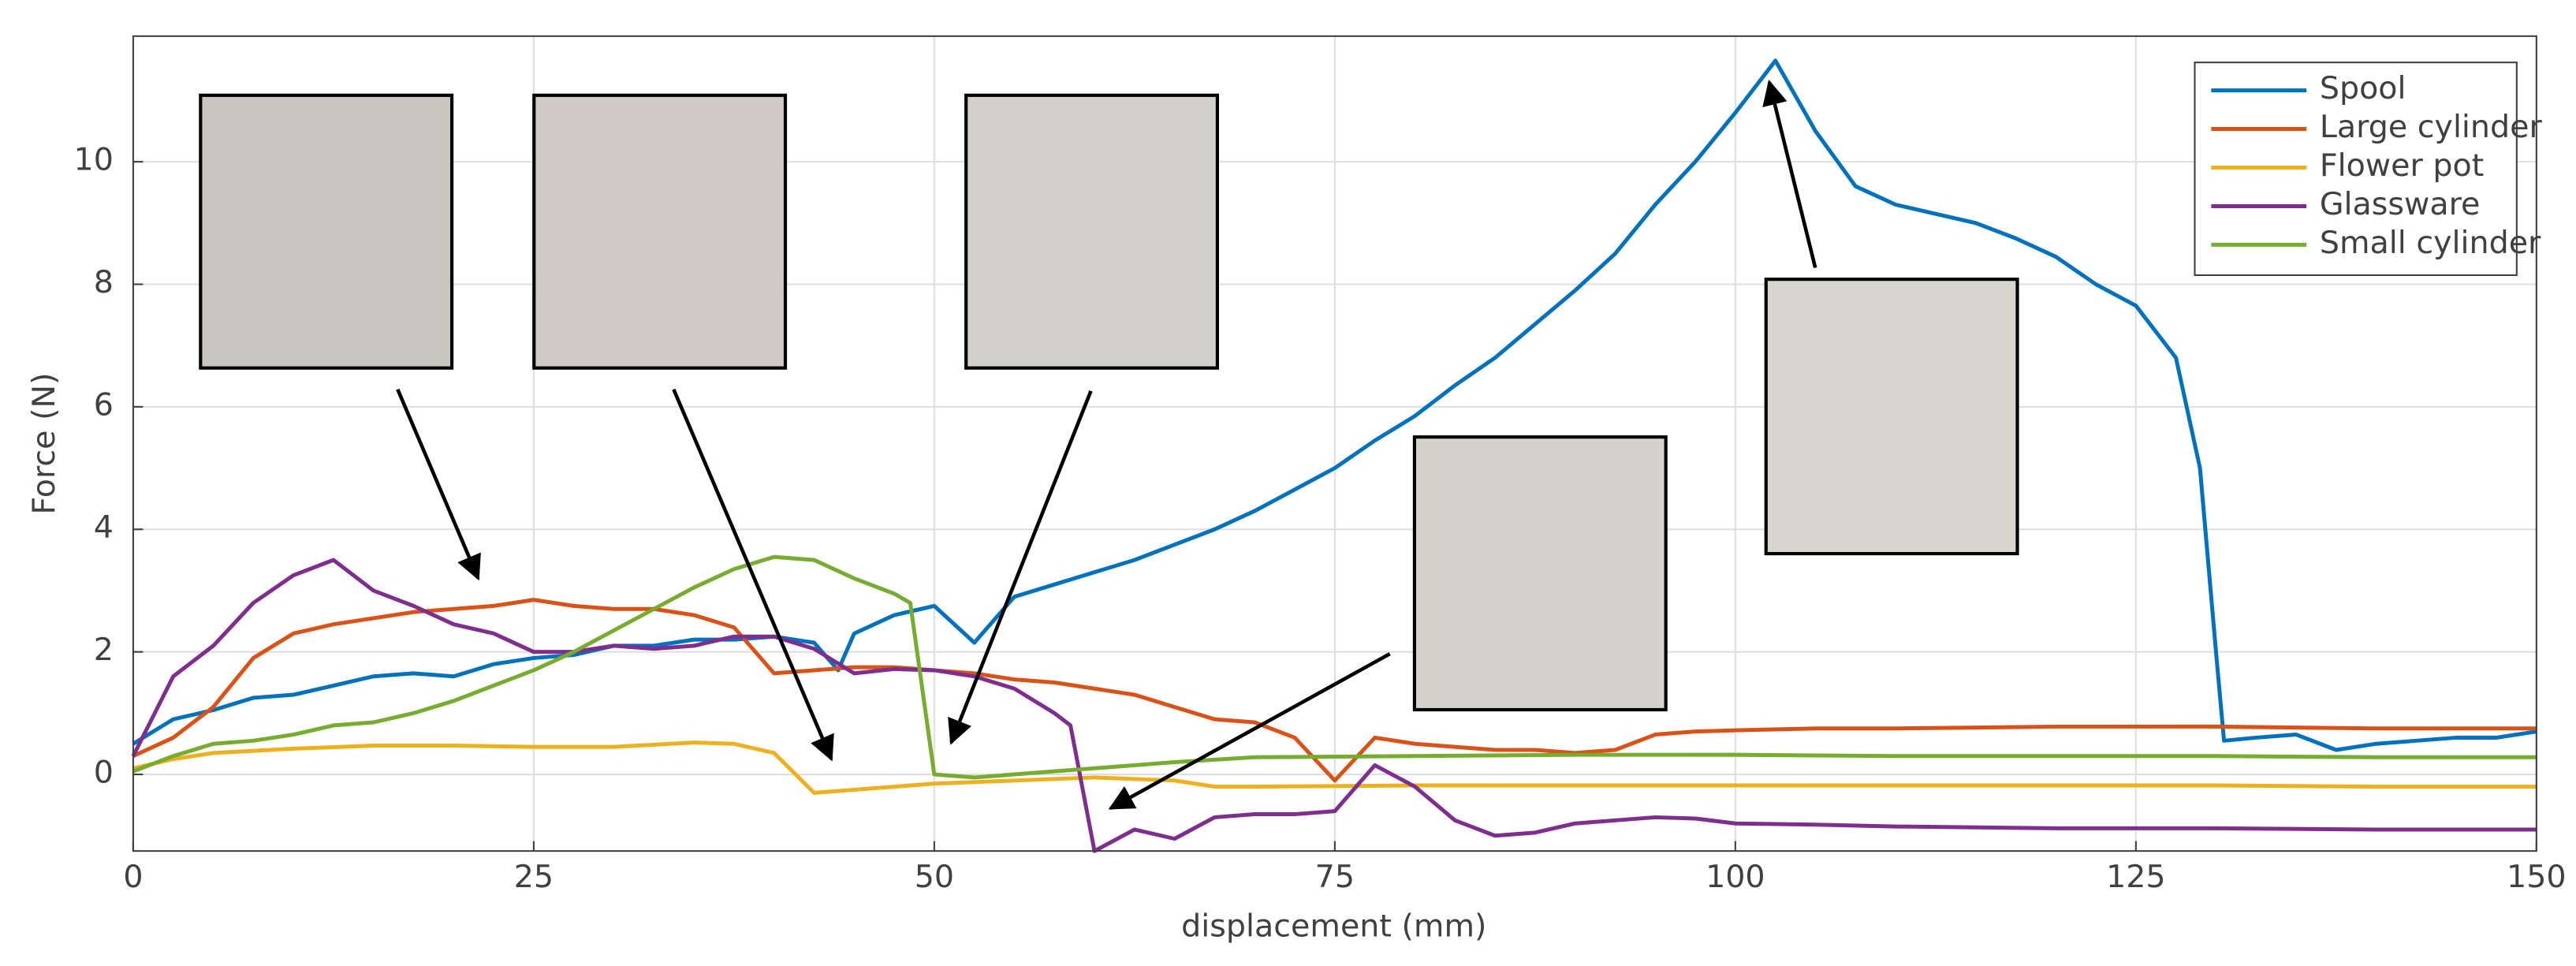 The width and height of the screenshot is (2576, 966). I want to click on y-tick-label: 0, so click(104, 773).